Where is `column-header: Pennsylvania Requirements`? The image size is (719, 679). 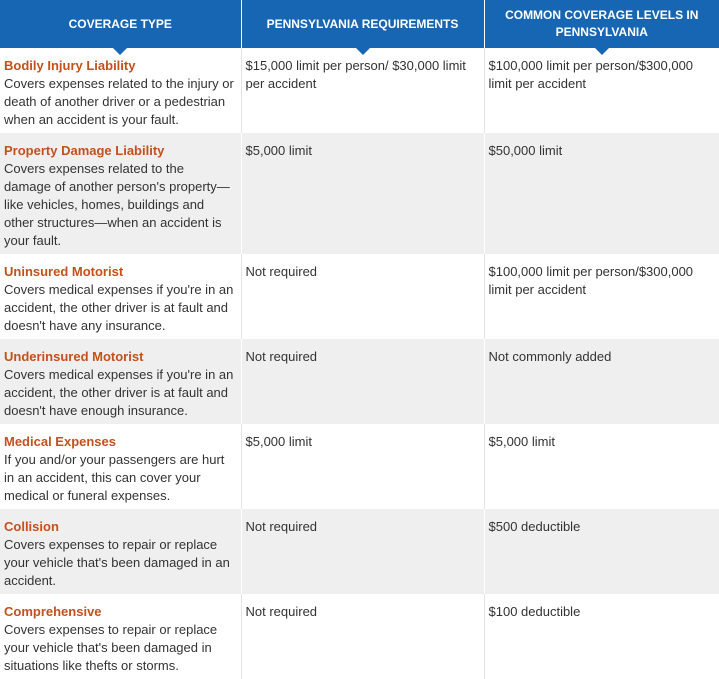 column-header: Pennsylvania Requirements is located at coordinates (363, 27).